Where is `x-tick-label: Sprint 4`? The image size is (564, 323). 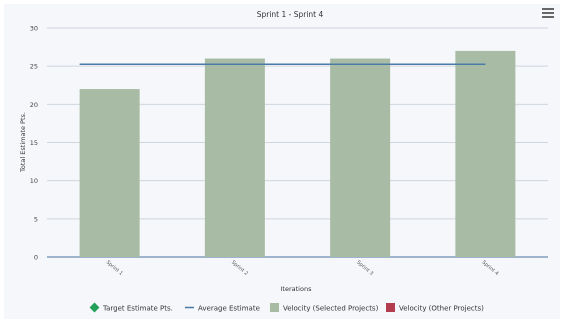
x-tick-label: Sprint 4 is located at coordinates (490, 268).